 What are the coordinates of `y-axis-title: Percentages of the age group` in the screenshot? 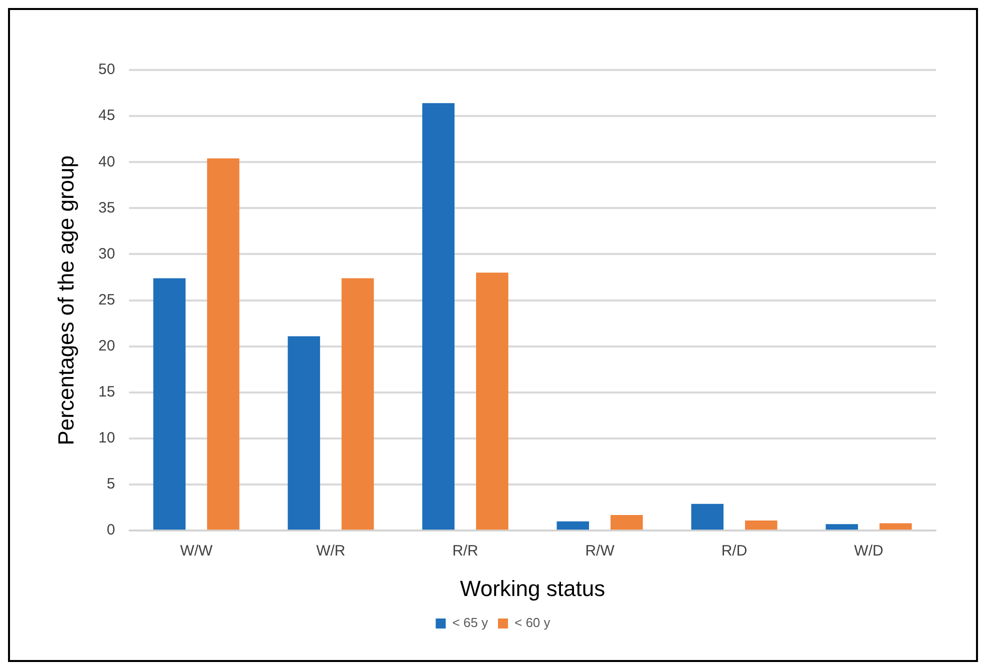 It's located at (65, 300).